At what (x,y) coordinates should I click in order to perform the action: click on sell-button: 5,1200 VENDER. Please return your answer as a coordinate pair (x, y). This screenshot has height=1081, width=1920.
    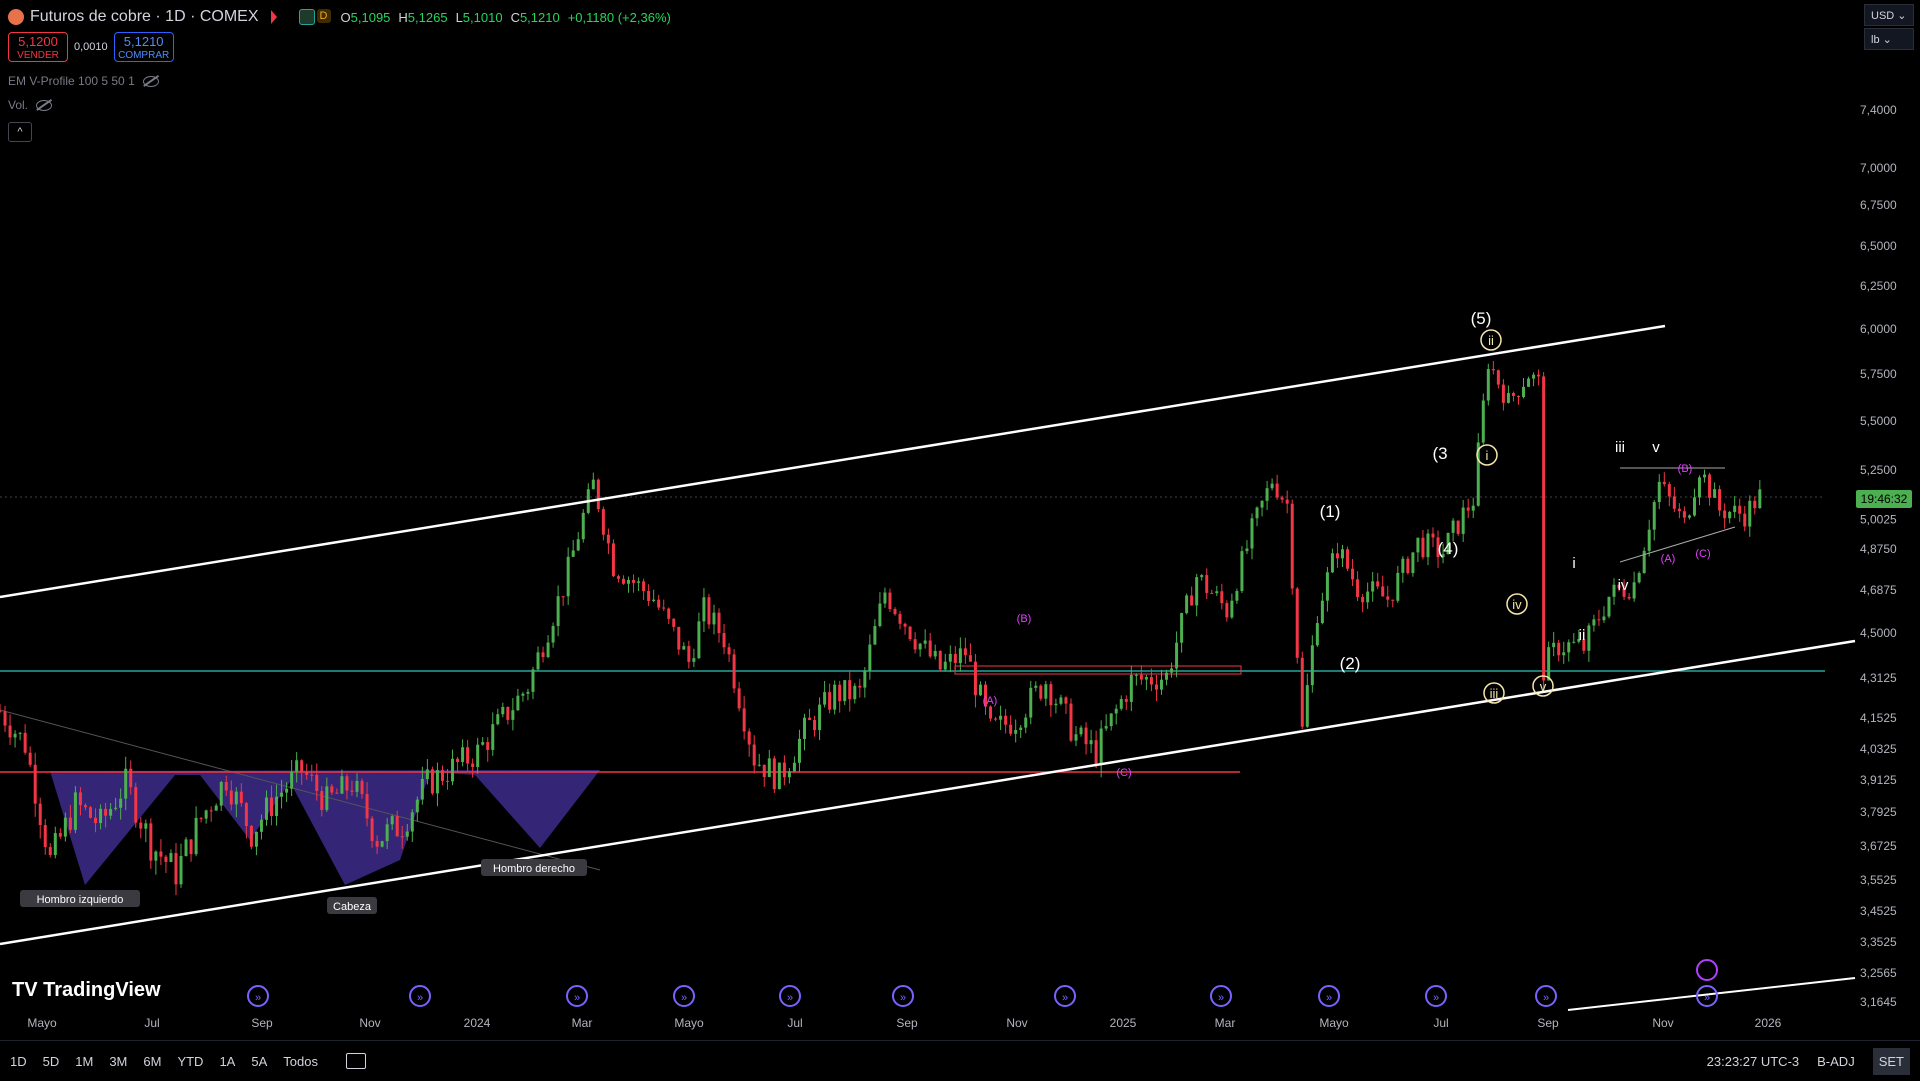
    Looking at the image, I should click on (38, 47).